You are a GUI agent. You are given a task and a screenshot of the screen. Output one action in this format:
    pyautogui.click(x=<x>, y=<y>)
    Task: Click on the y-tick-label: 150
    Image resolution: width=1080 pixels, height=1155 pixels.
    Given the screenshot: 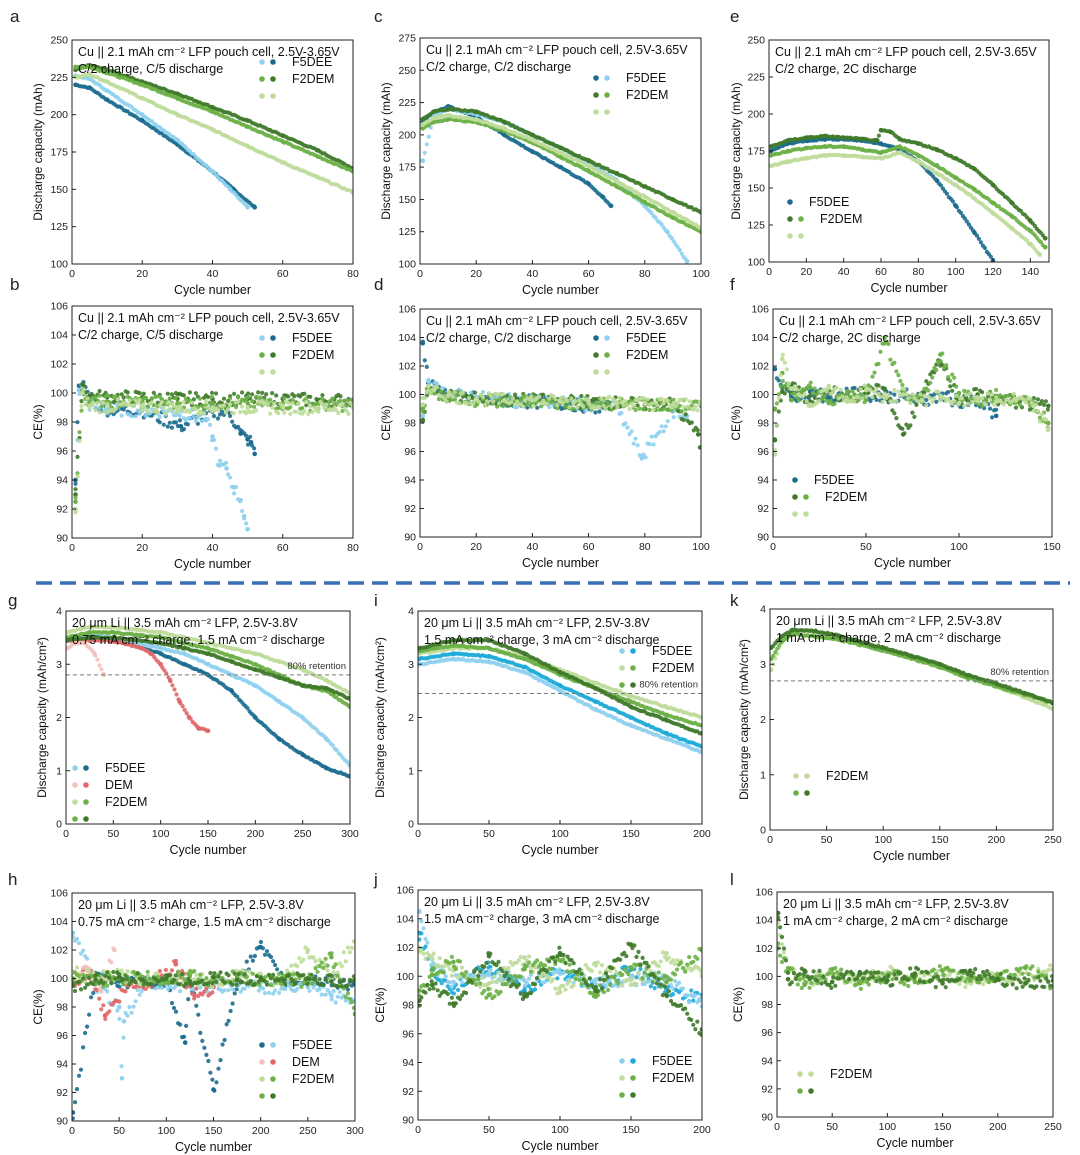 What is the action you would take?
    pyautogui.click(x=407, y=200)
    